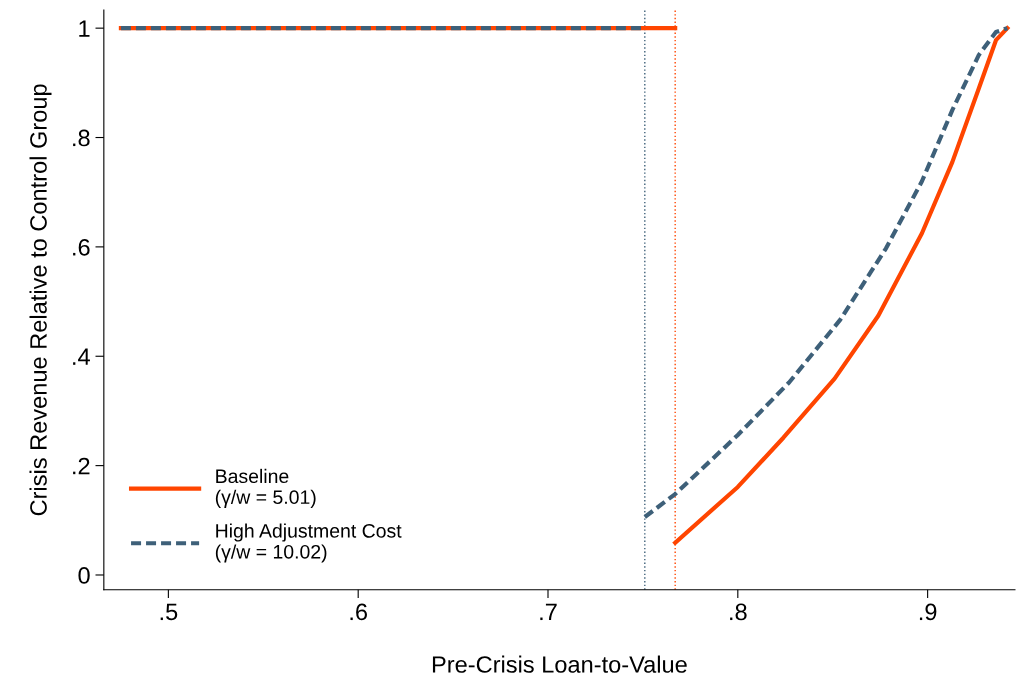  I want to click on y-tick-label: .4, so click(81, 356).